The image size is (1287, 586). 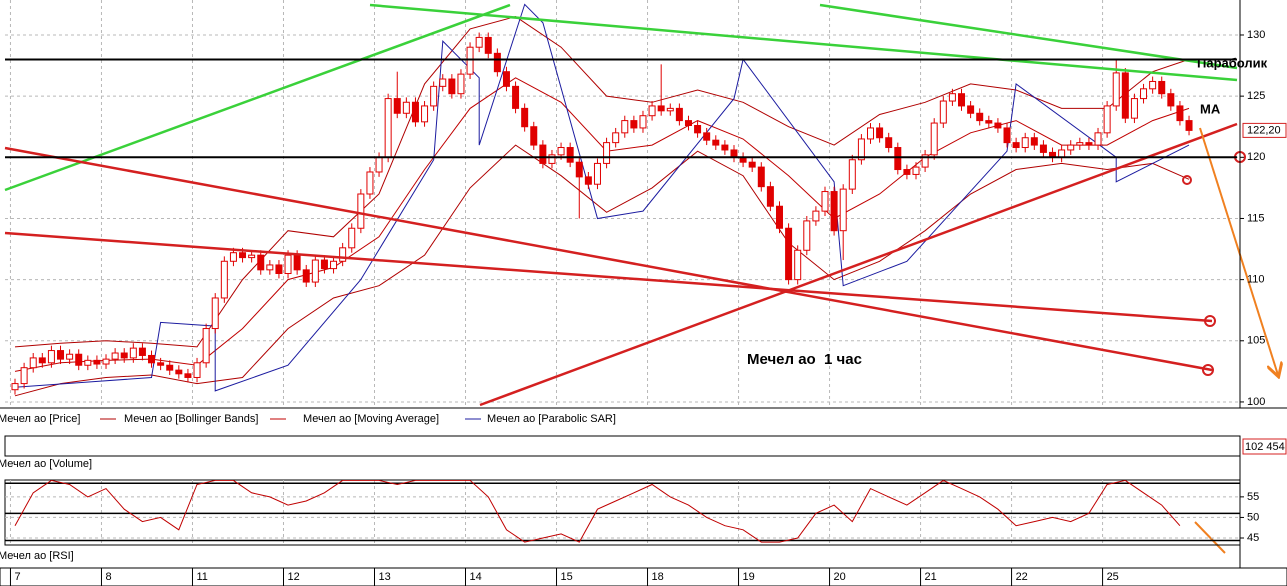 What do you see at coordinates (46, 464) in the screenshot?
I see `panel-label: Мечел ао [Volume]` at bounding box center [46, 464].